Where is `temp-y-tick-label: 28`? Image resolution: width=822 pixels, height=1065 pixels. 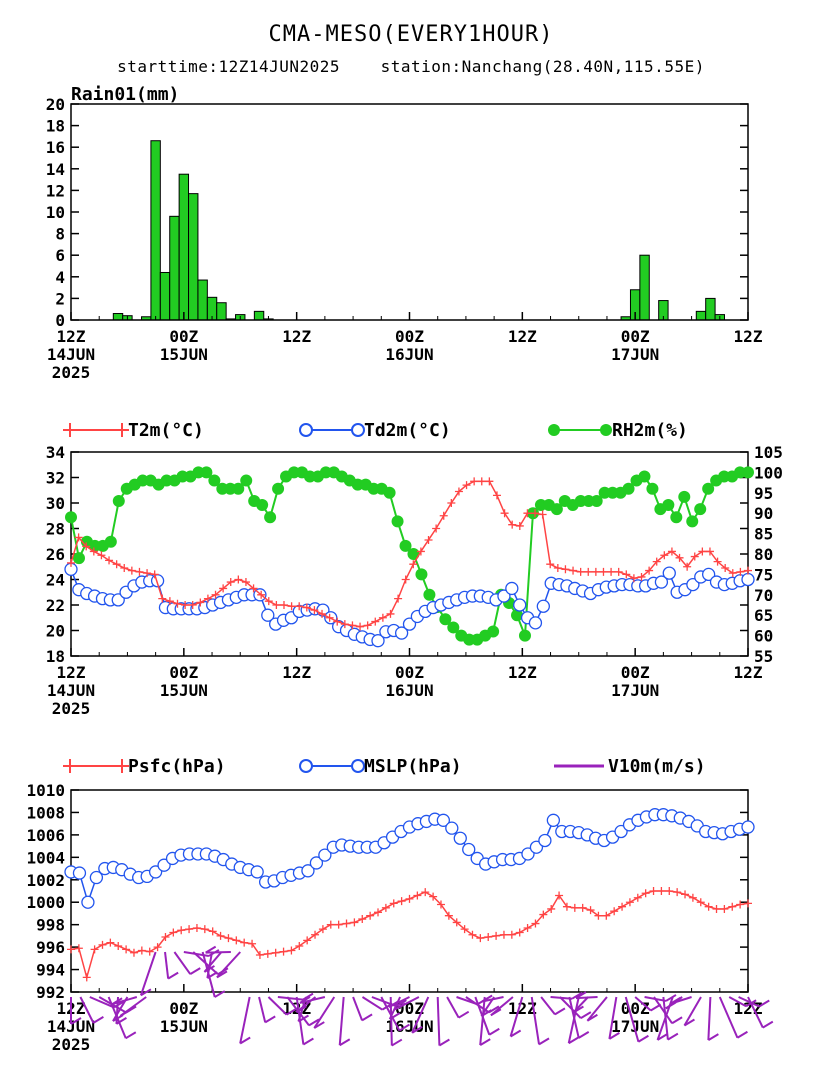 temp-y-tick-label: 28 is located at coordinates (55, 529).